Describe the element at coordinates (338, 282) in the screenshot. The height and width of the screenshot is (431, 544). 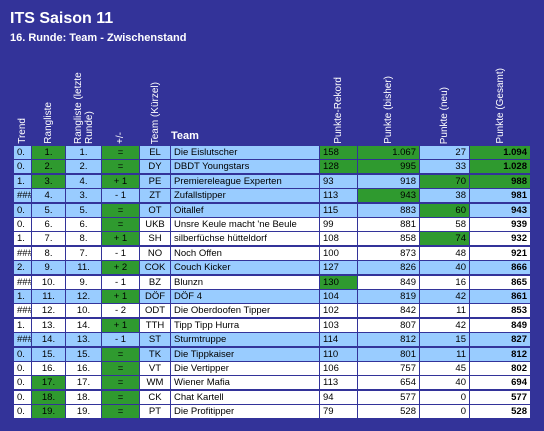
I see `table-cell: 130` at that location.